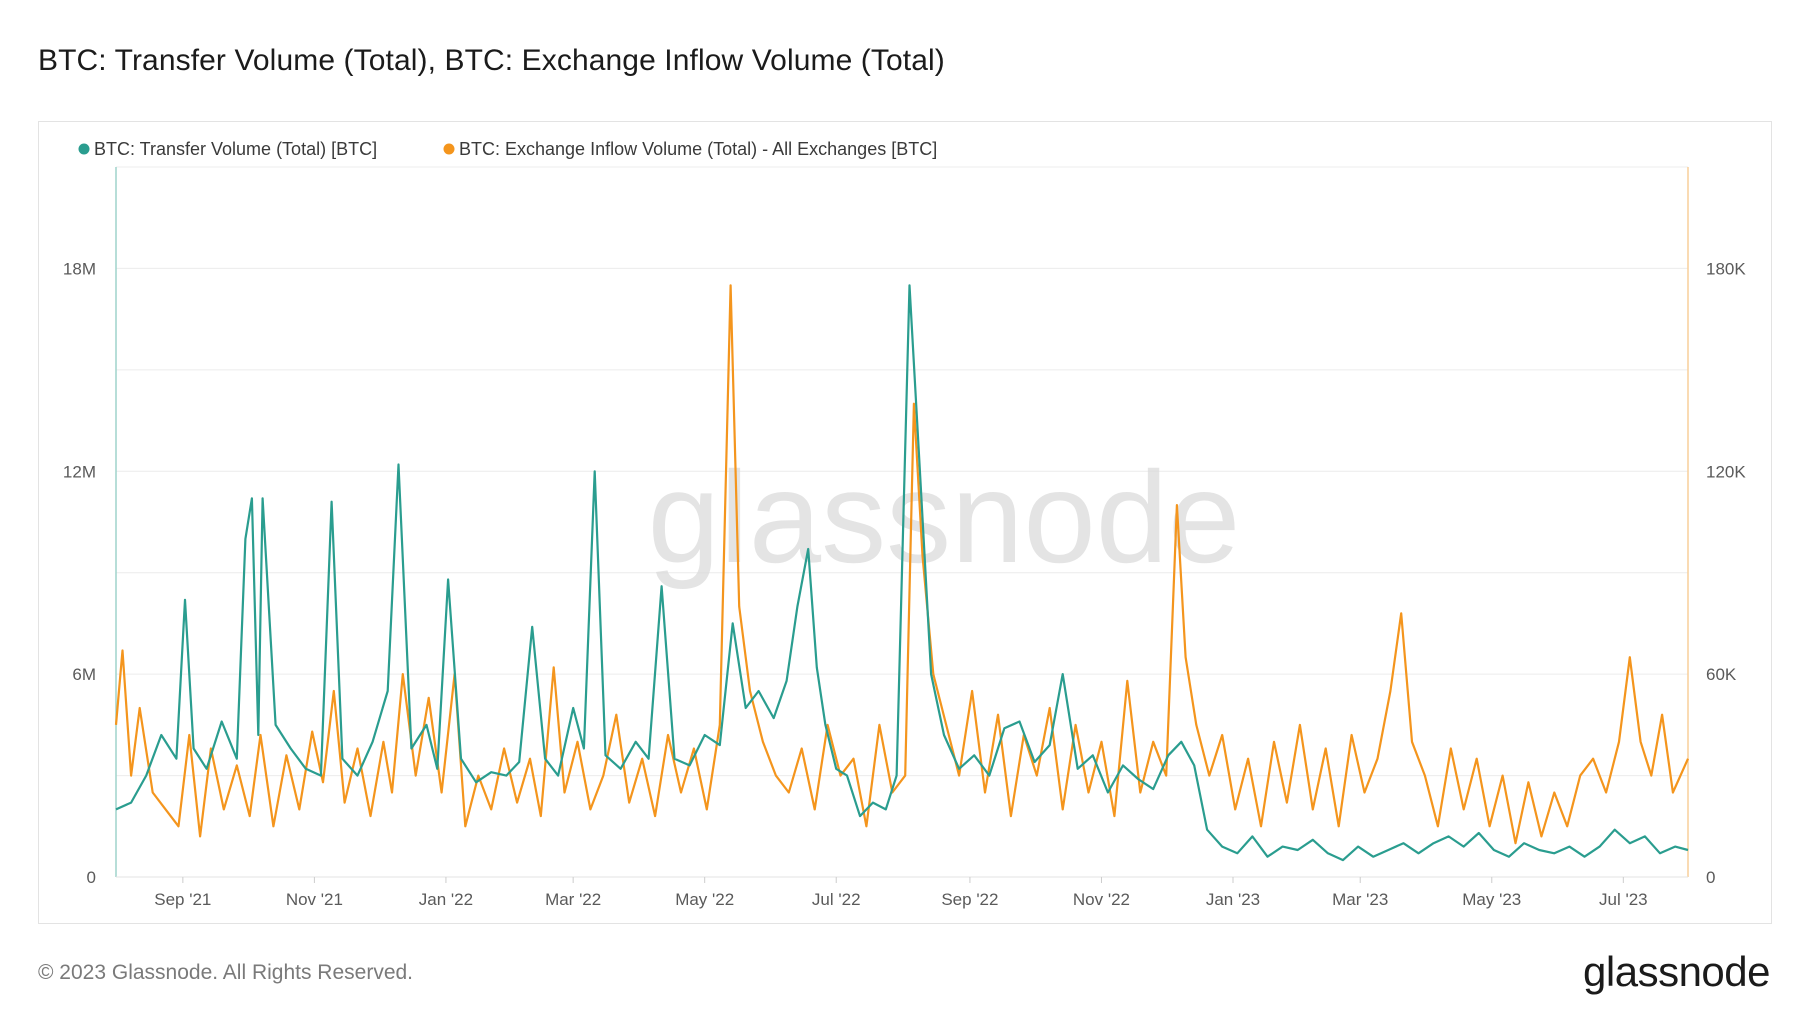 This screenshot has height=1013, width=1800. Describe the element at coordinates (79, 268) in the screenshot. I see `y-left-tick-label: 18M` at that location.